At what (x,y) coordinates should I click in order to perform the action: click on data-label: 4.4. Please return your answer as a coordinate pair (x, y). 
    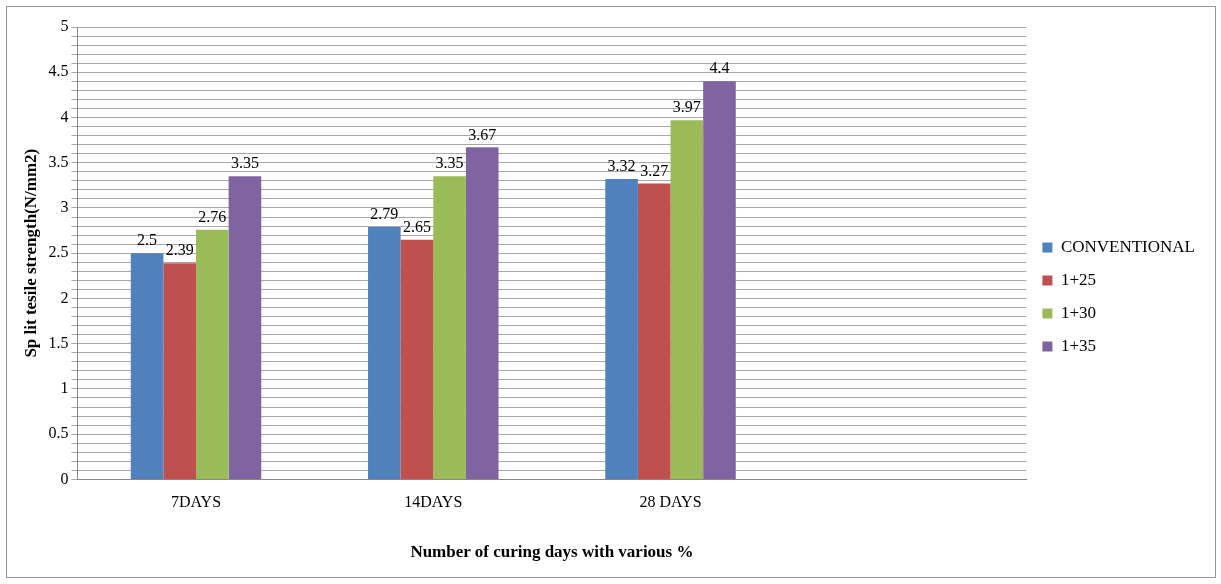
    Looking at the image, I should click on (719, 68).